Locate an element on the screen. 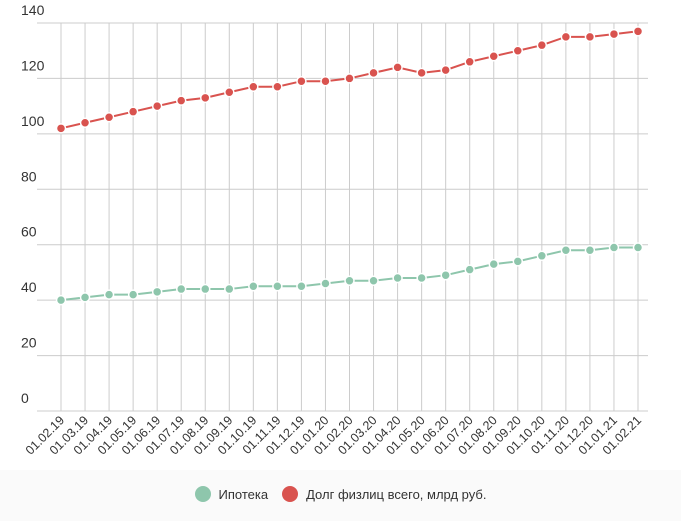 Image resolution: width=681 pixels, height=521 pixels. y-tick-label: 80 is located at coordinates (29, 176).